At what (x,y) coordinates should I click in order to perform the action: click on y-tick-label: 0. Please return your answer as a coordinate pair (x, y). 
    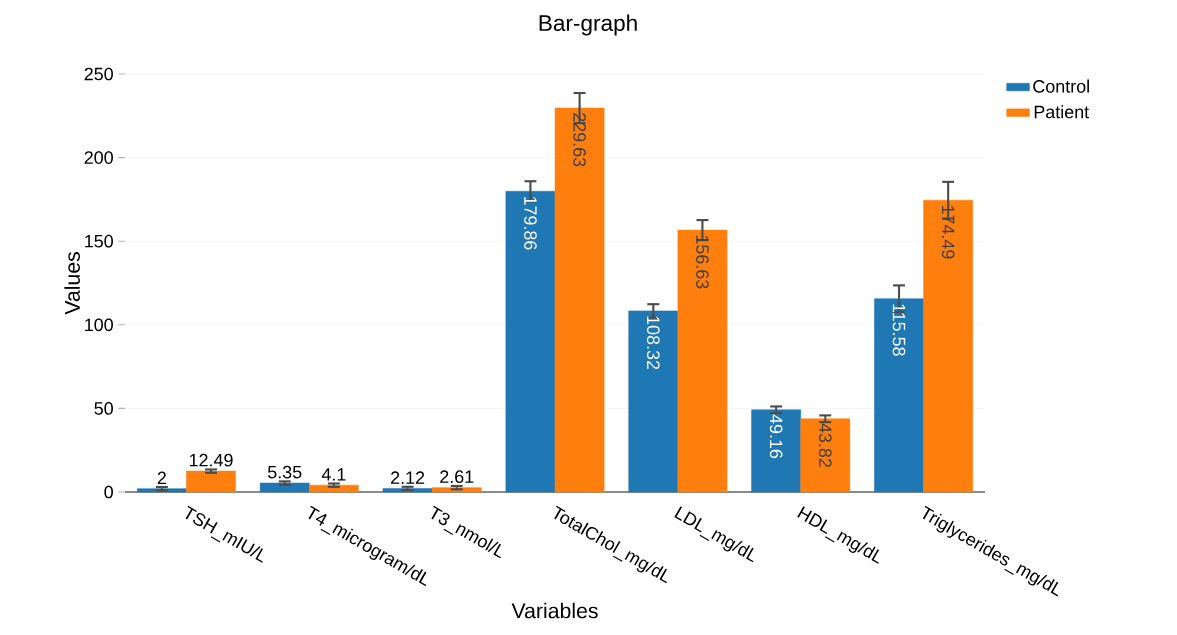
    Looking at the image, I should click on (108, 492).